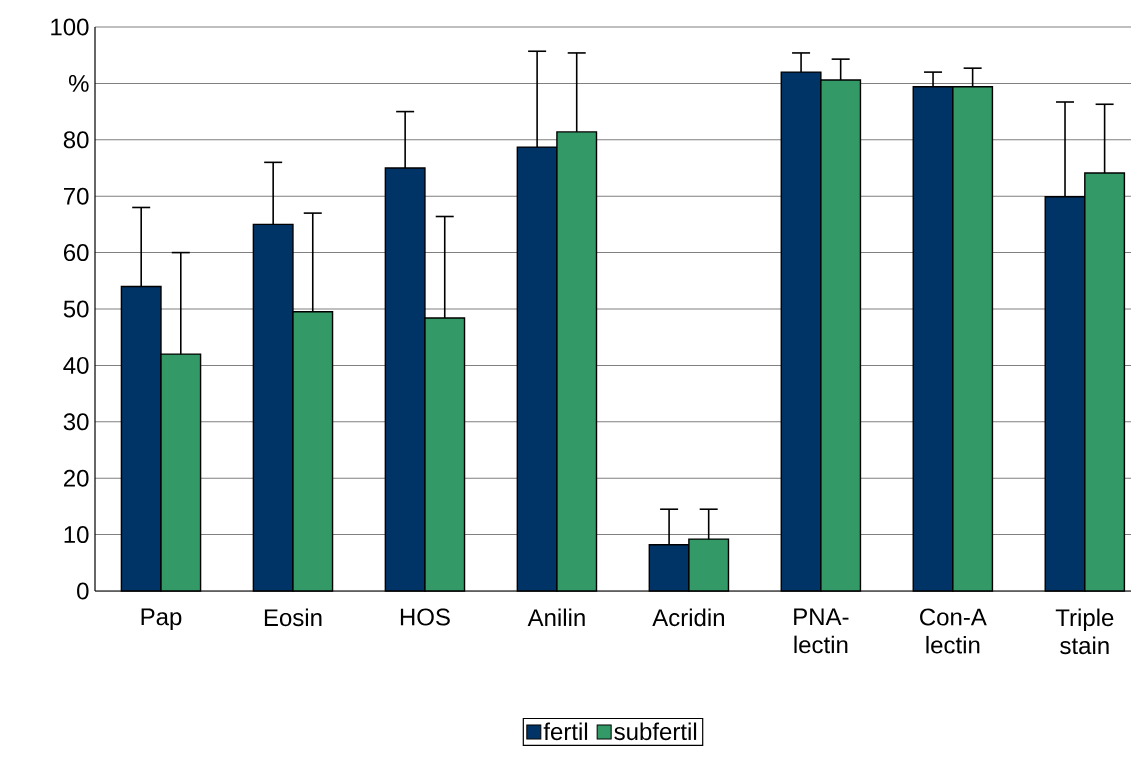 This screenshot has height=784, width=1131. What do you see at coordinates (76, 196) in the screenshot?
I see `y-tick-label: 70` at bounding box center [76, 196].